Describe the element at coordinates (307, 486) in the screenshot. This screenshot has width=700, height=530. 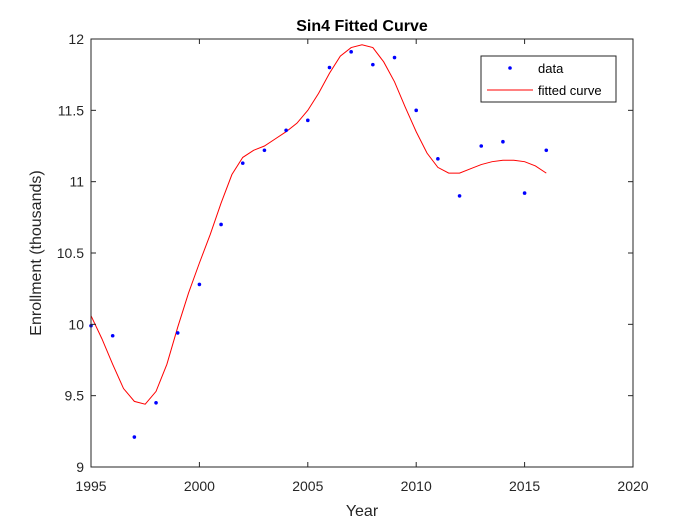
I see `x-tick-label: 2005` at that location.